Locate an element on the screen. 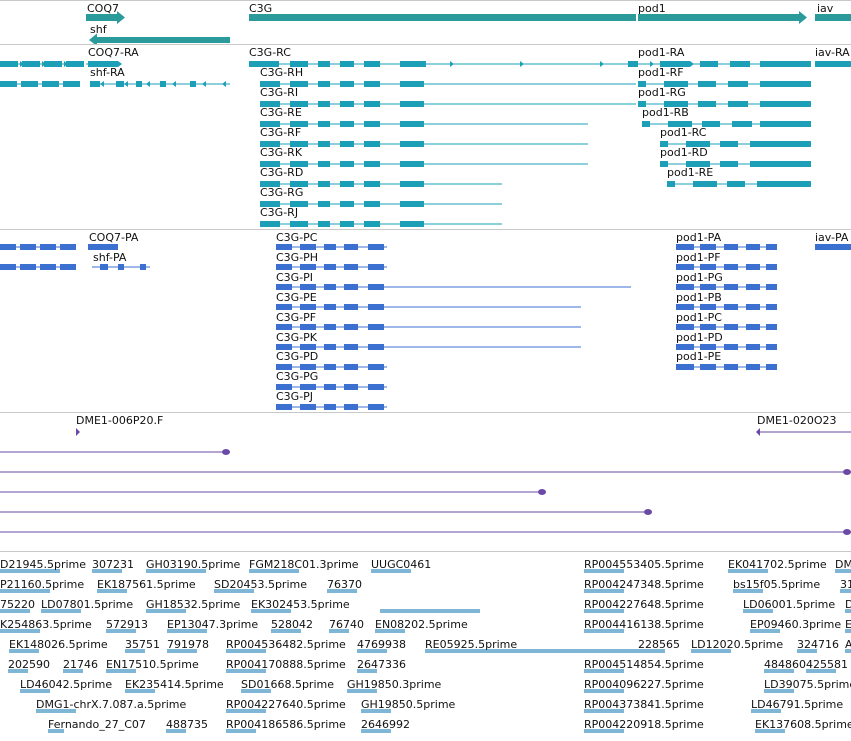  est-label: 791978 is located at coordinates (188, 644).